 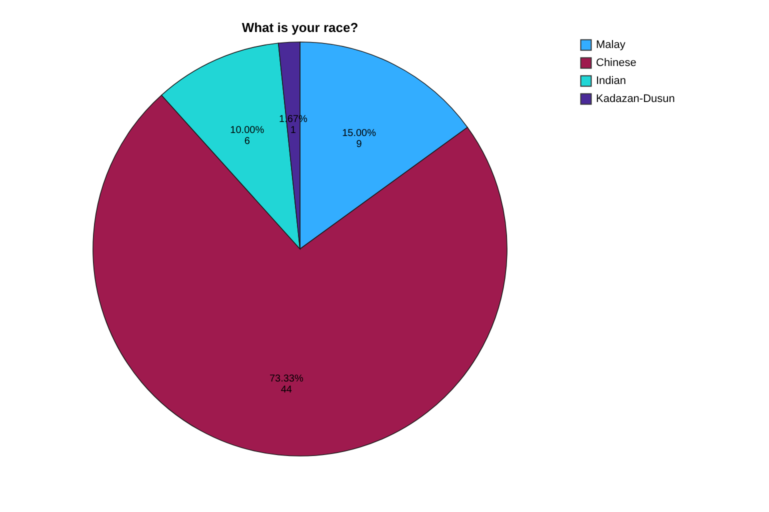 What do you see at coordinates (300, 27) in the screenshot?
I see `chart-title: What is your race?` at bounding box center [300, 27].